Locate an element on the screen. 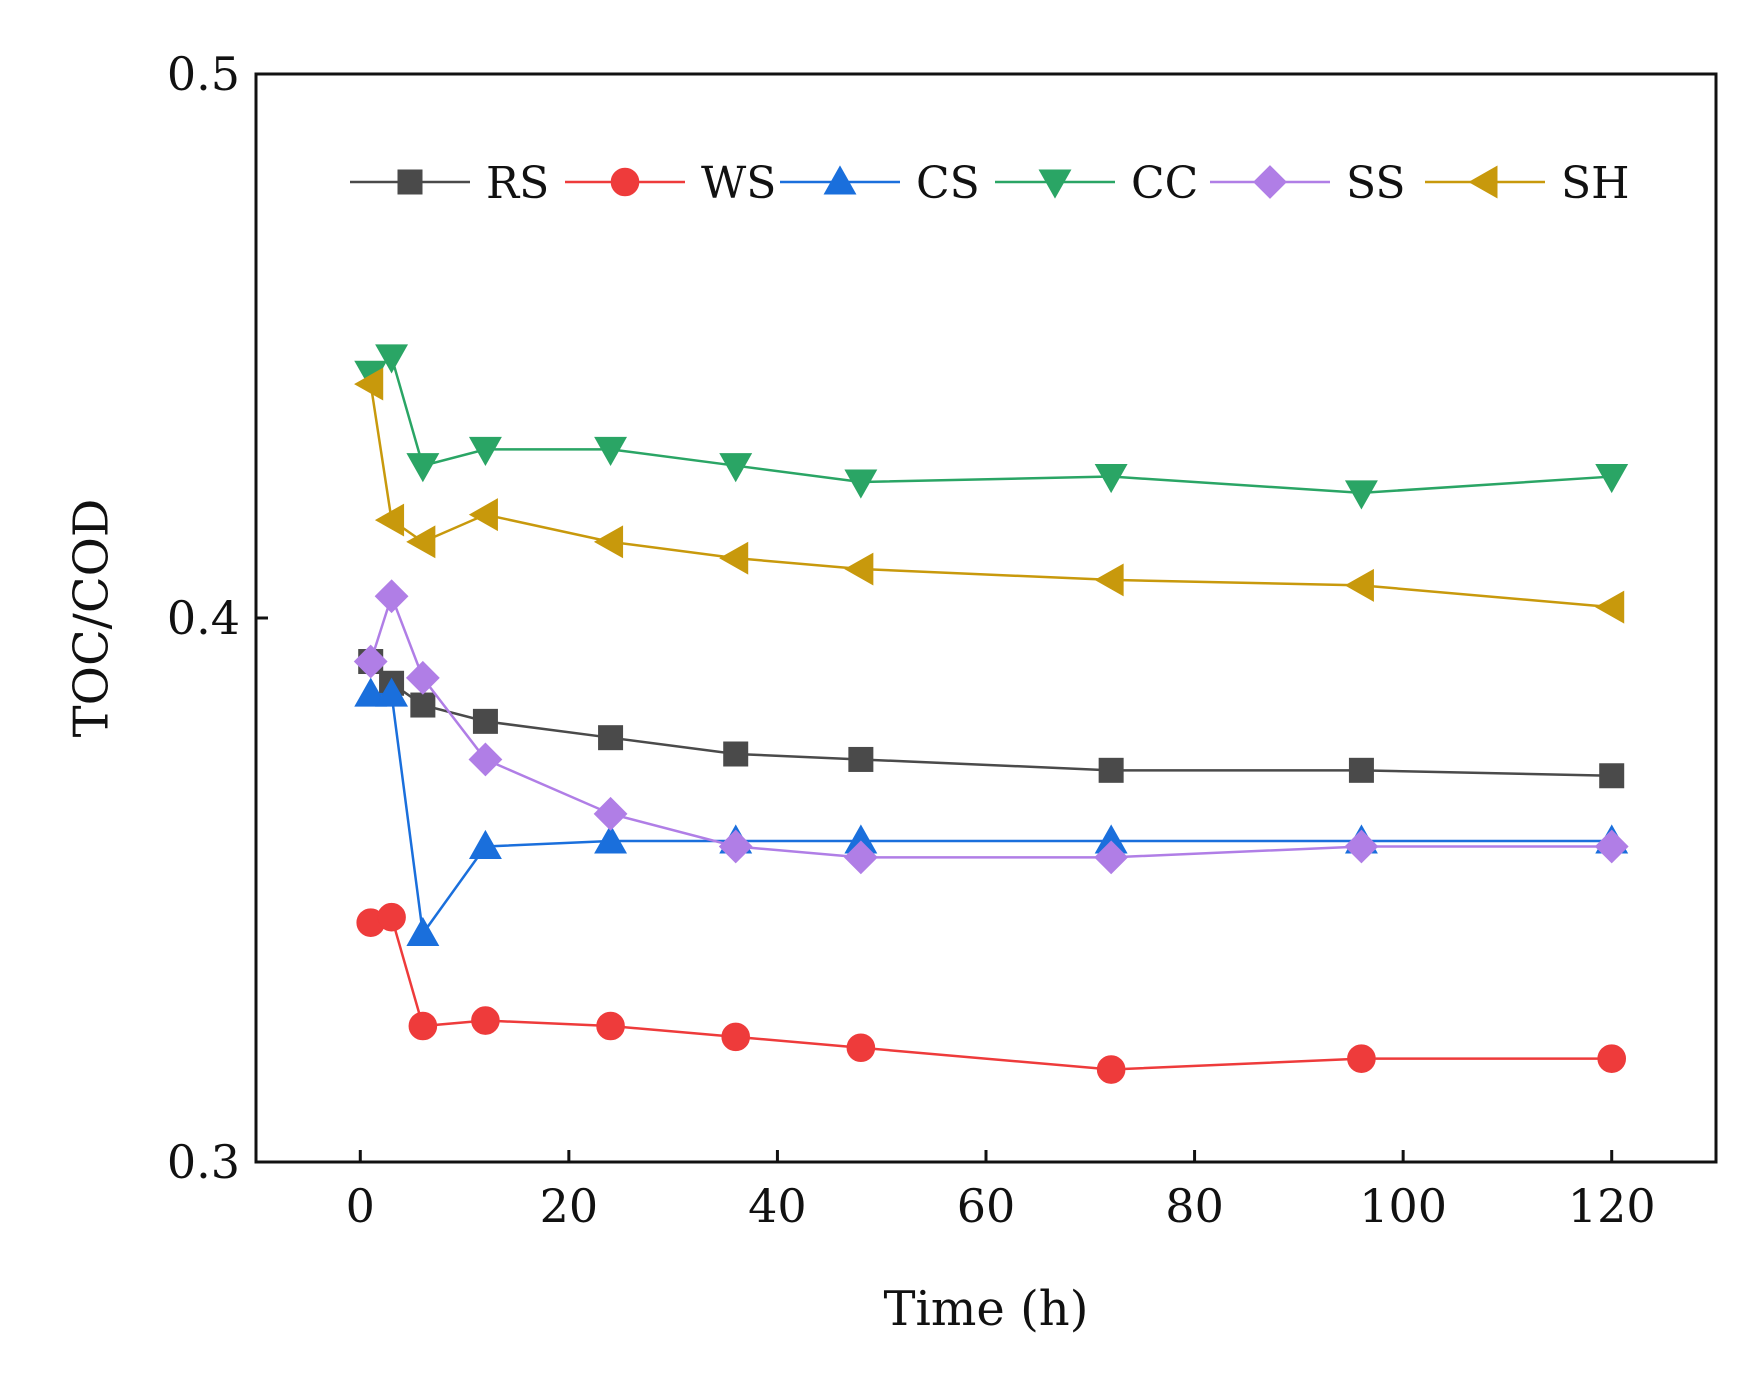 This screenshot has width=1746, height=1381. series-ws is located at coordinates (991, 993).